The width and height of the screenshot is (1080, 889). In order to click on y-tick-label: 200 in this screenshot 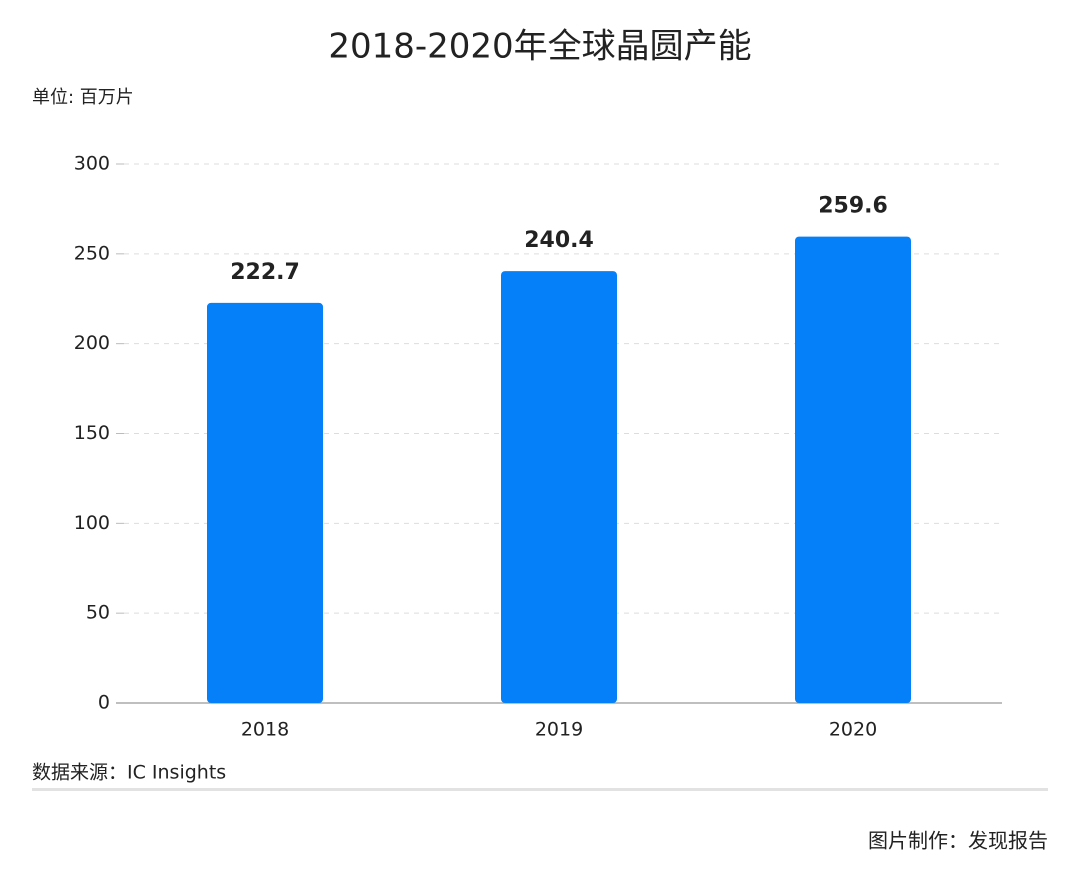, I will do `click(92, 343)`.